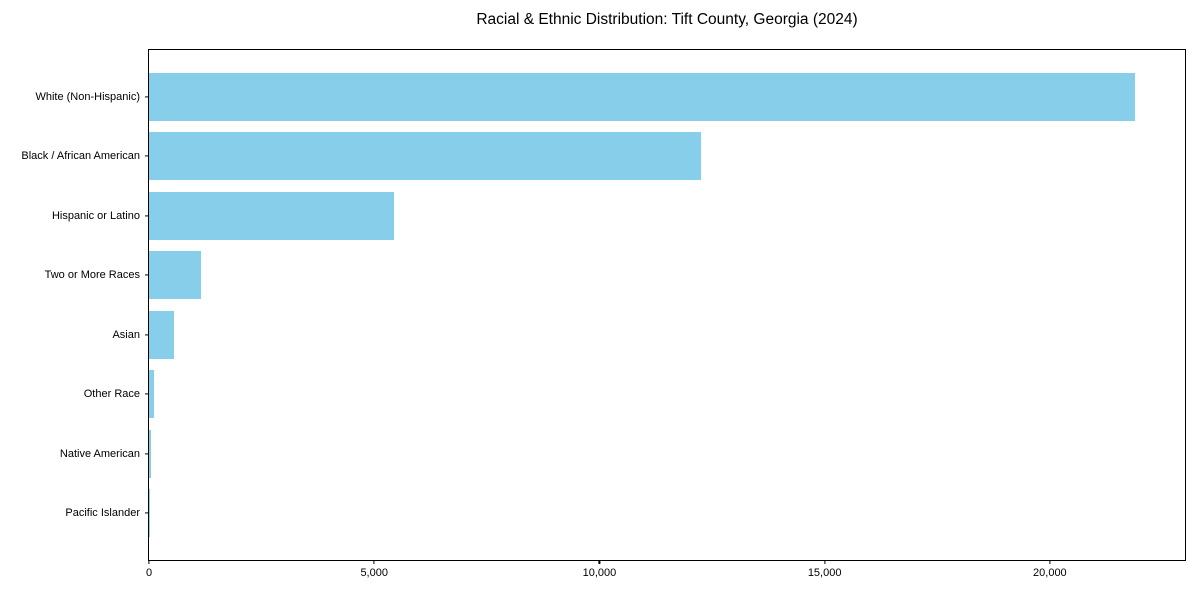 Image resolution: width=1200 pixels, height=600 pixels. Describe the element at coordinates (126, 334) in the screenshot. I see `category-label: Asian` at that location.